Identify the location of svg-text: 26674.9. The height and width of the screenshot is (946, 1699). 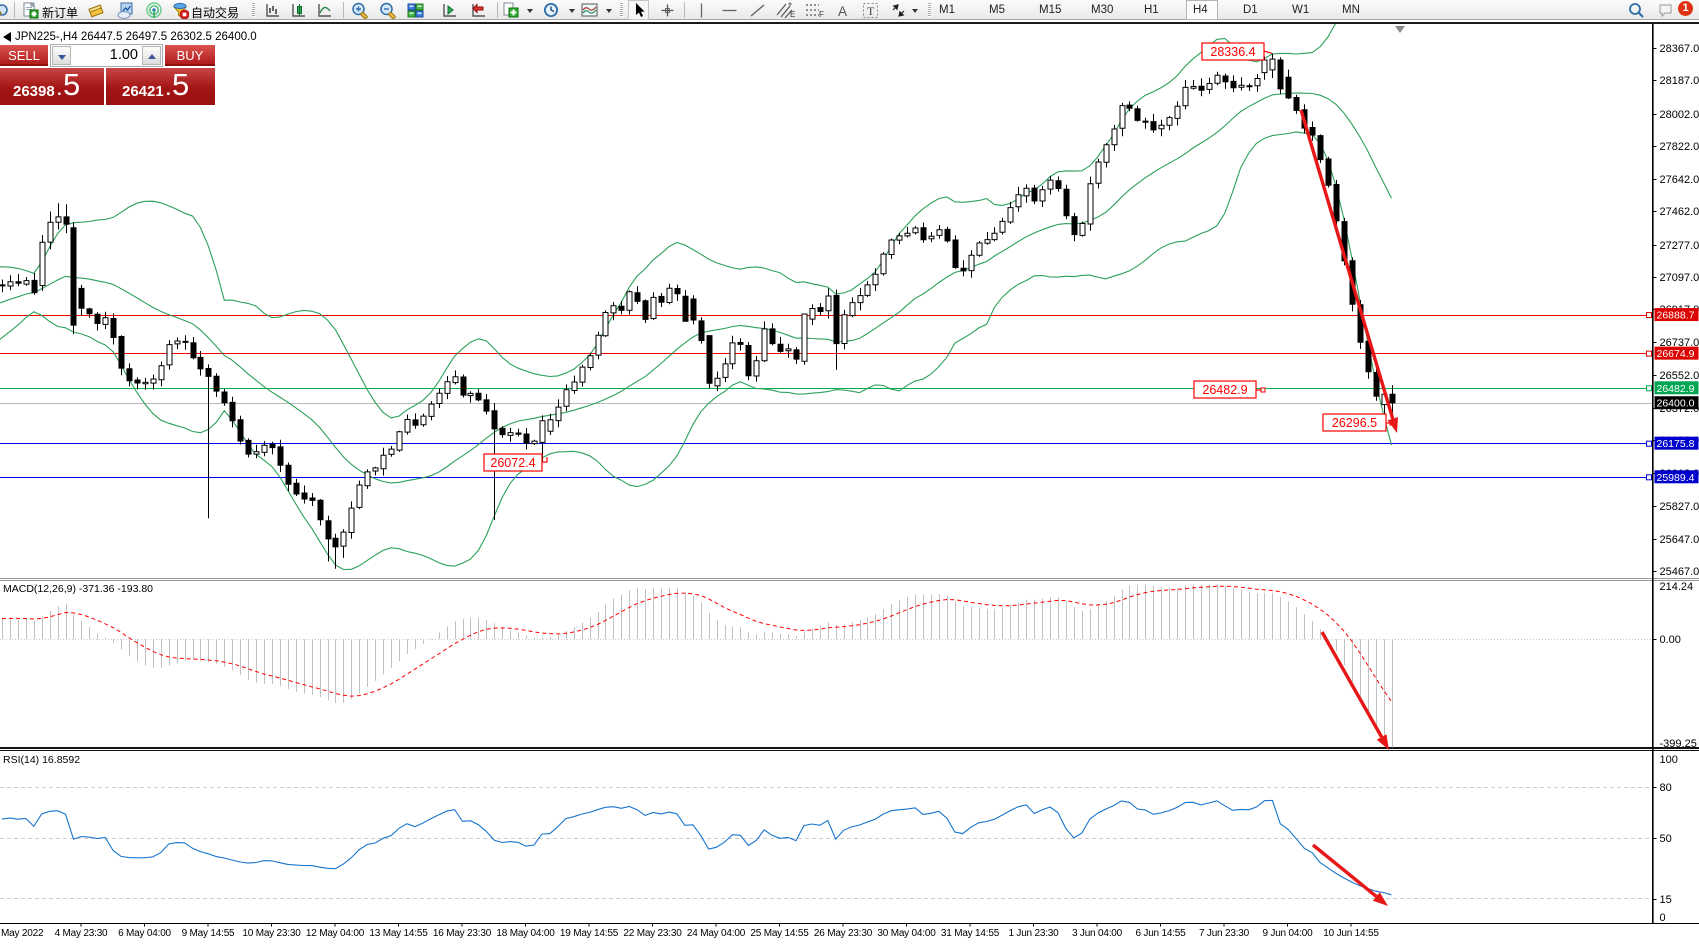
(1676, 354).